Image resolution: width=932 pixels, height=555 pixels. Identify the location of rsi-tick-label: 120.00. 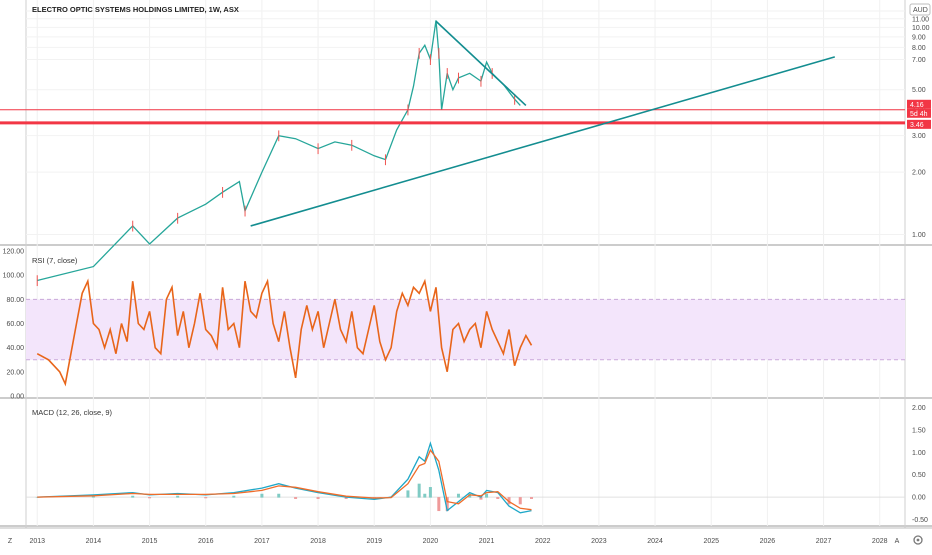
(14, 252).